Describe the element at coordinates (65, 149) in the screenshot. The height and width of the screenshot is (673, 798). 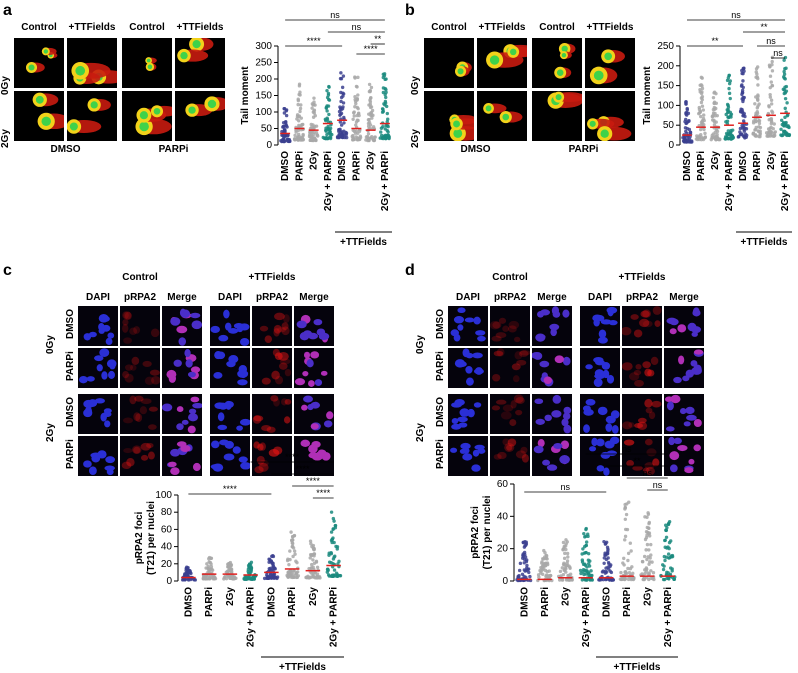
I see `group-label: DMSO` at that location.